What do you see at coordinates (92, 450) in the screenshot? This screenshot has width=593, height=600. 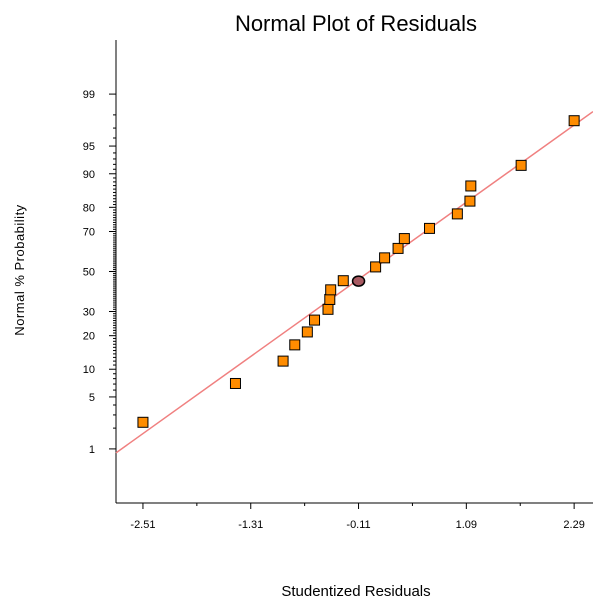 I see `y-tick-label: 1` at bounding box center [92, 450].